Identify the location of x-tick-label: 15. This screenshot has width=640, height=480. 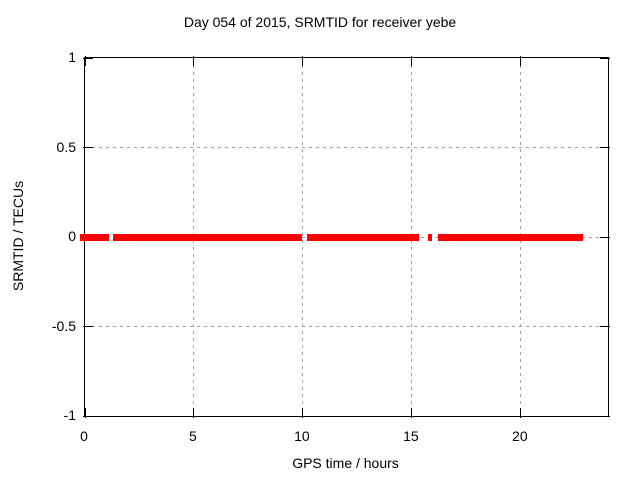
(411, 436).